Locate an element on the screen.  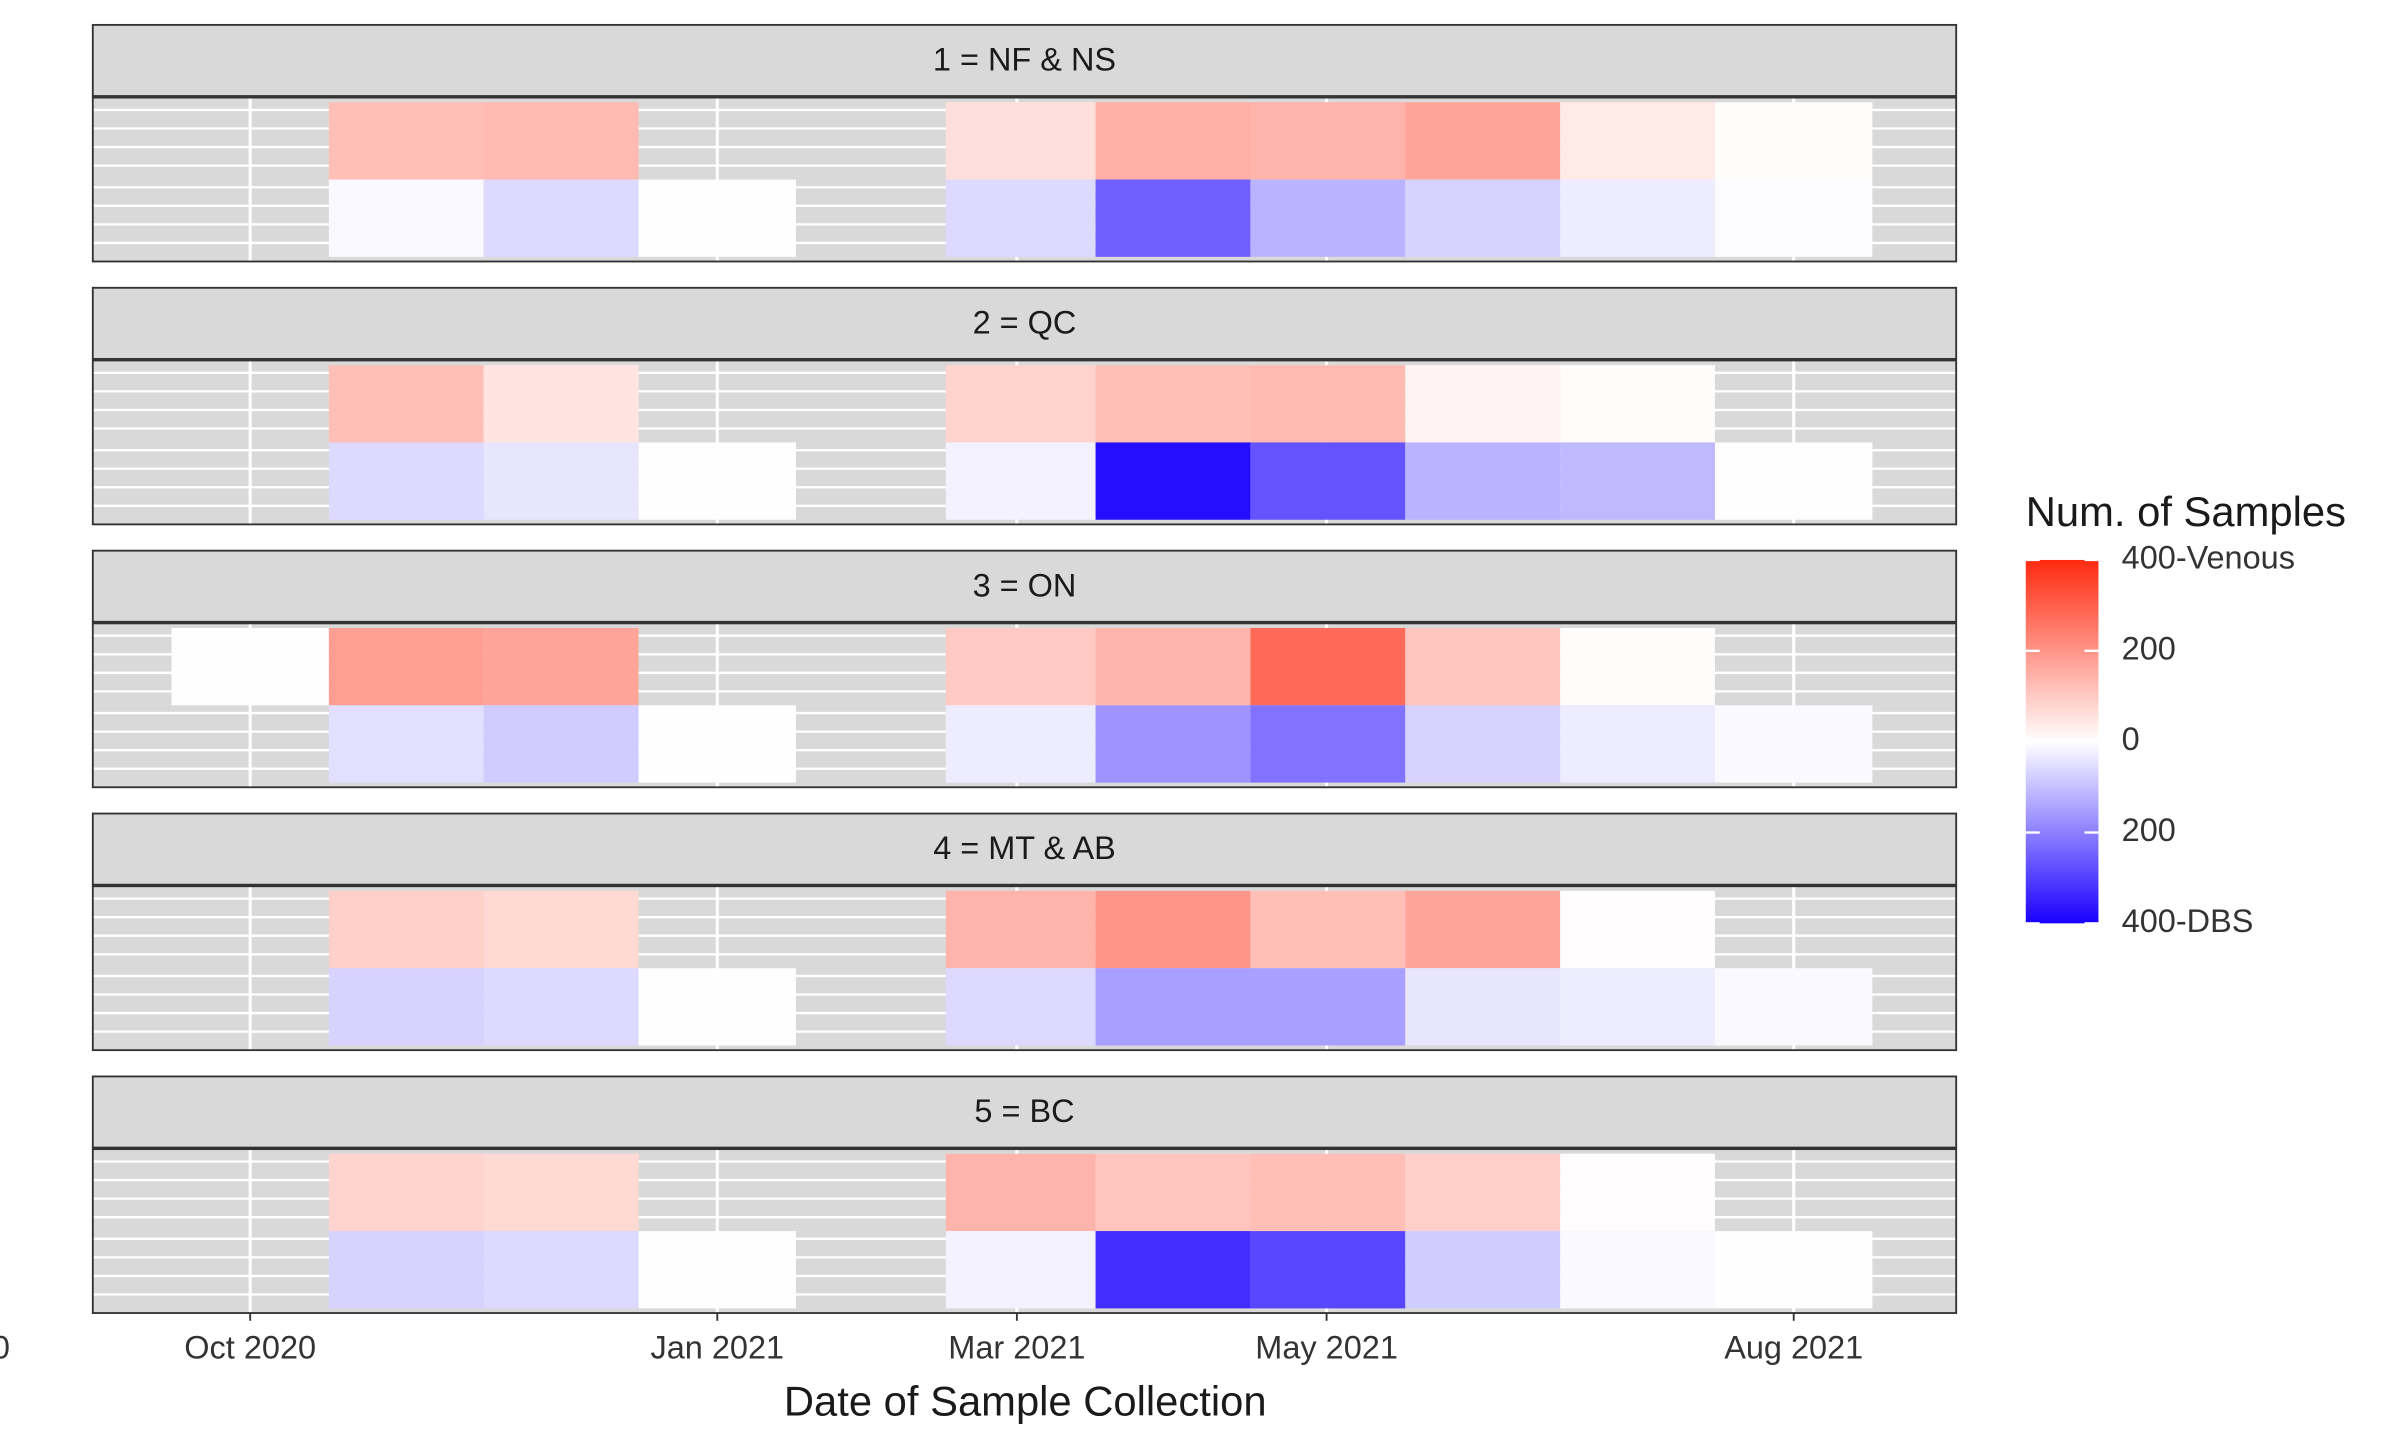
colorbar-label: 0 is located at coordinates (2131, 739).